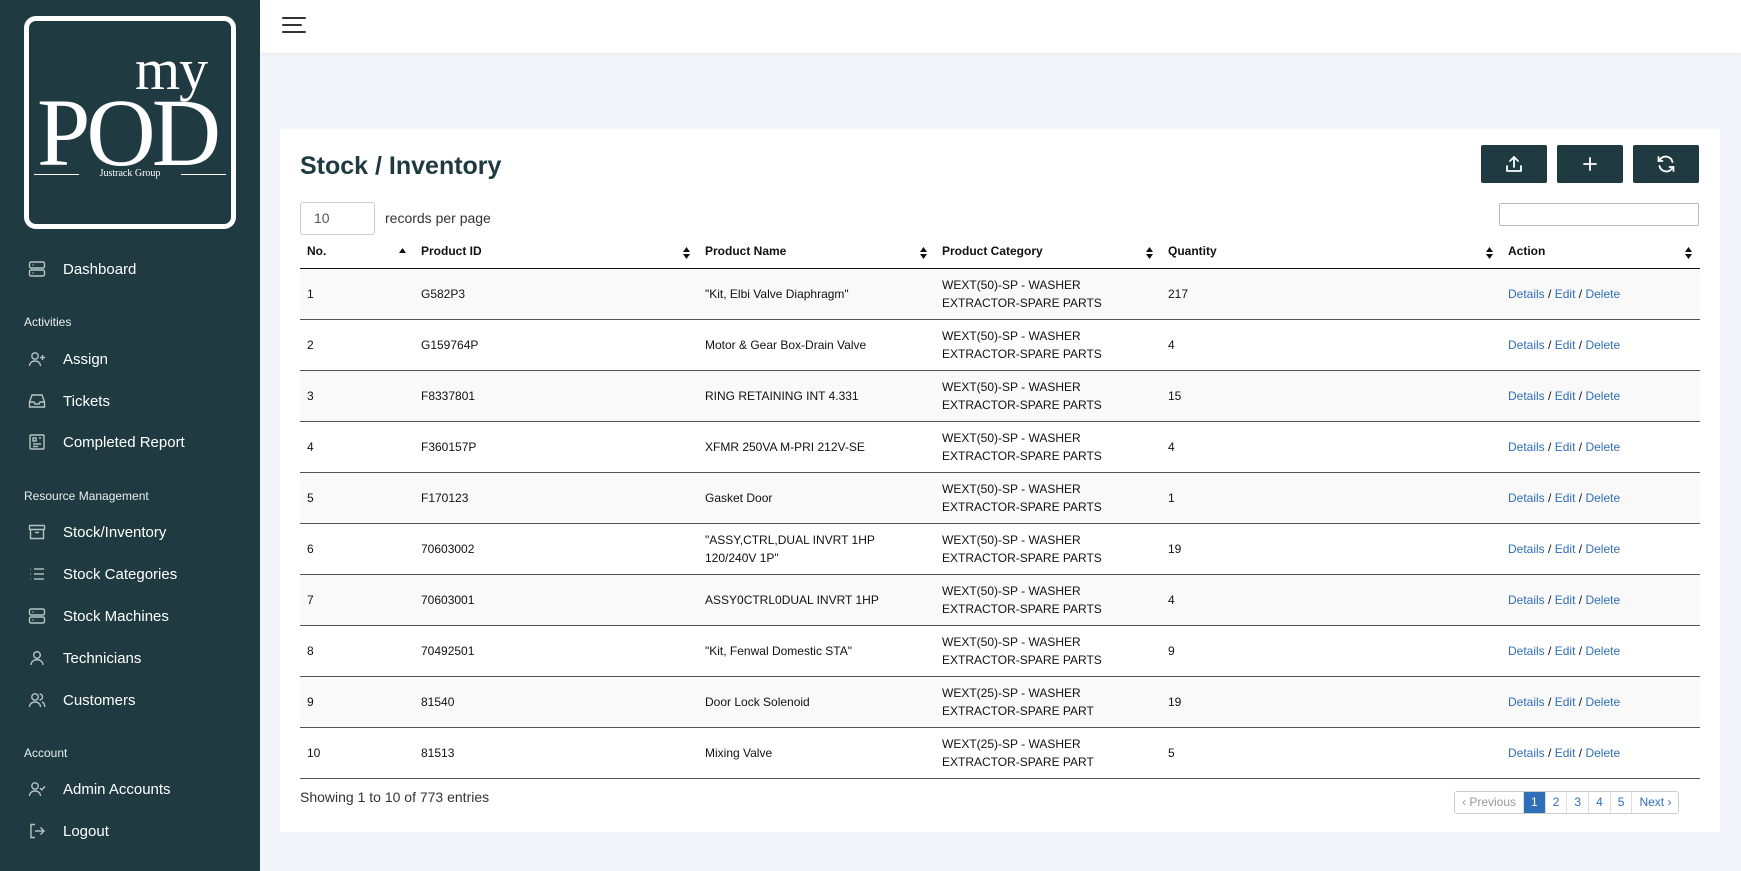  I want to click on sidebar-item-tickets: Tickets, so click(69, 401).